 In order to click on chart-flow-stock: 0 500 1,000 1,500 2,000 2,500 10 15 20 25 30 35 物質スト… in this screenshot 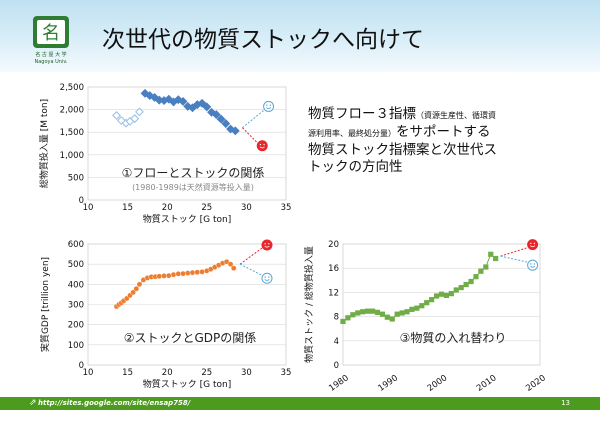, I will do `click(165, 154)`.